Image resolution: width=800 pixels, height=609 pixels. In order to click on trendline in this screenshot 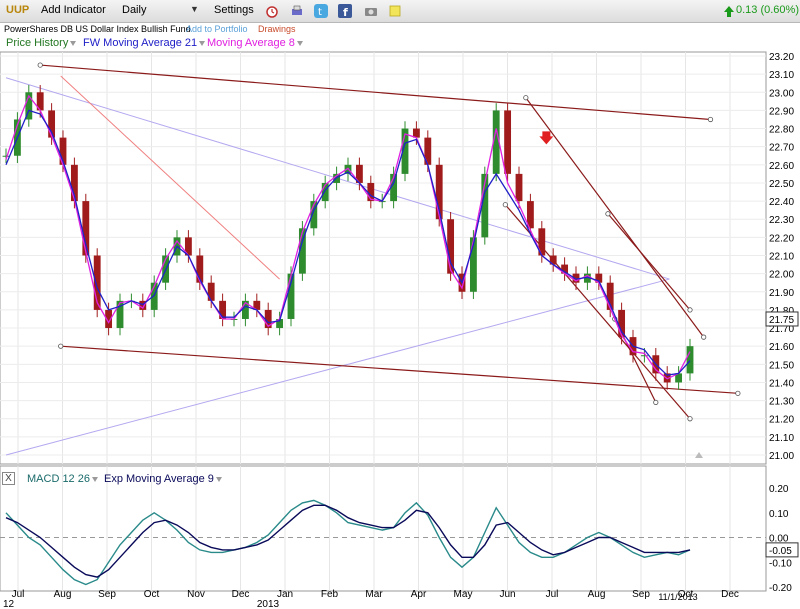, I will do `click(170, 177)`.